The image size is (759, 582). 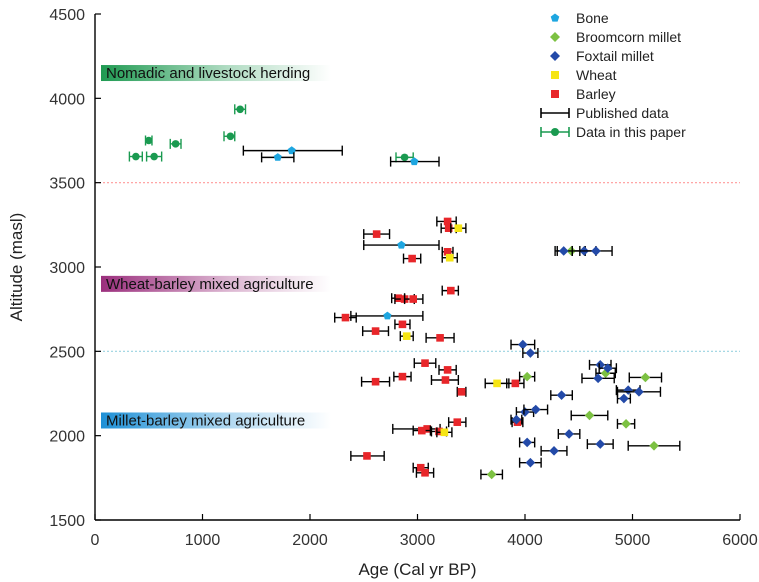 What do you see at coordinates (67, 15) in the screenshot?
I see `y-tick-label: 4500` at bounding box center [67, 15].